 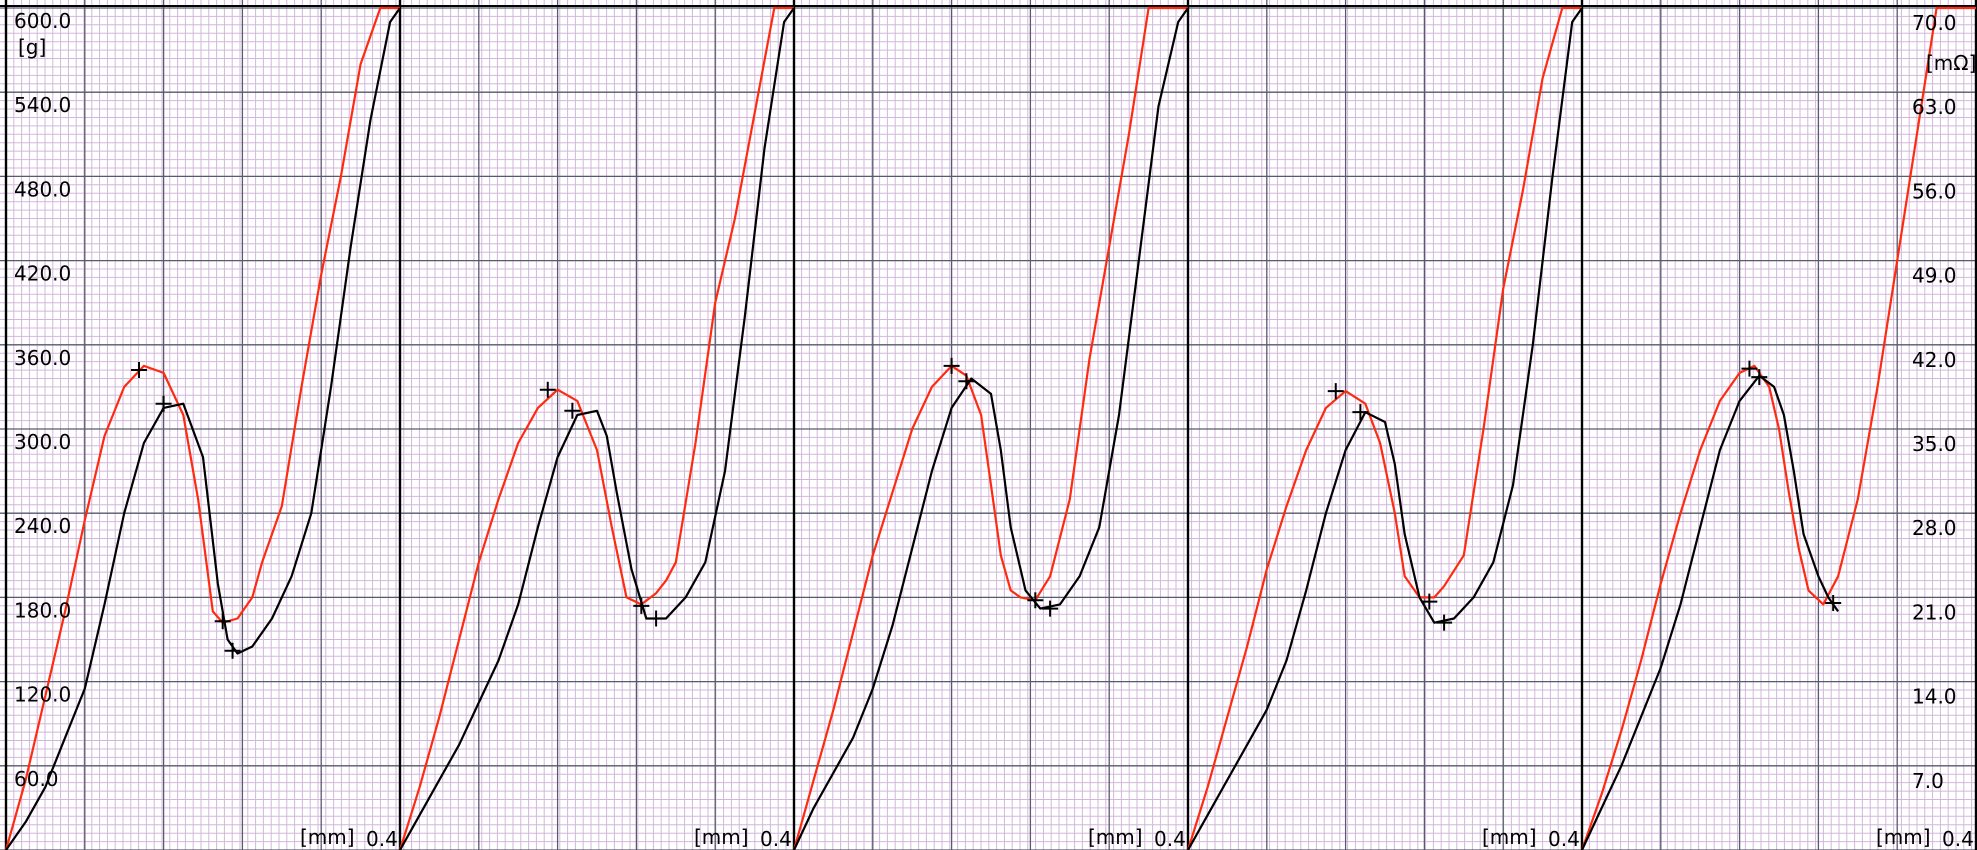 What do you see at coordinates (1934, 444) in the screenshot?
I see `right-tick-label: 35.0` at bounding box center [1934, 444].